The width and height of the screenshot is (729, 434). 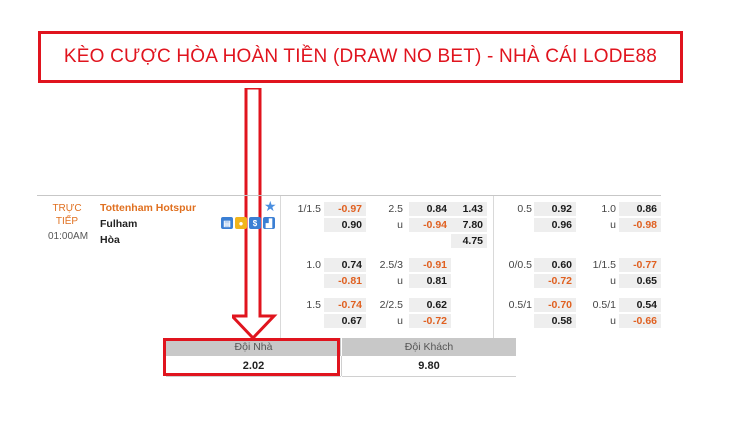 I want to click on half-hdp-line: 0.5/1, so click(x=520, y=305).